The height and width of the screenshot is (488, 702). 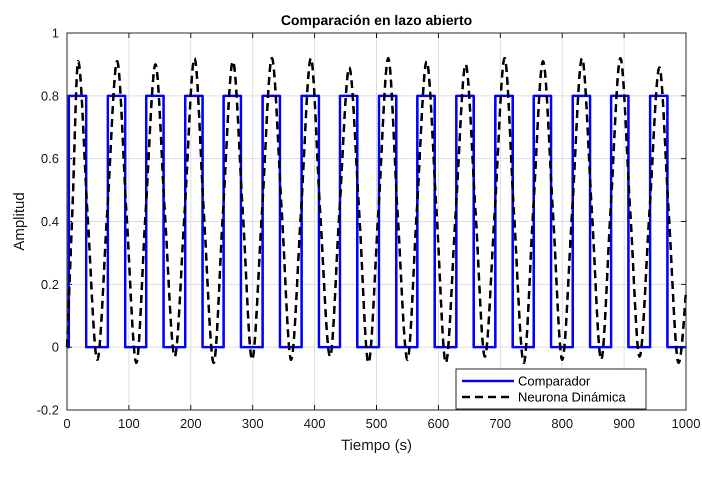 I want to click on y-tick-label: 0.8, so click(x=49, y=96).